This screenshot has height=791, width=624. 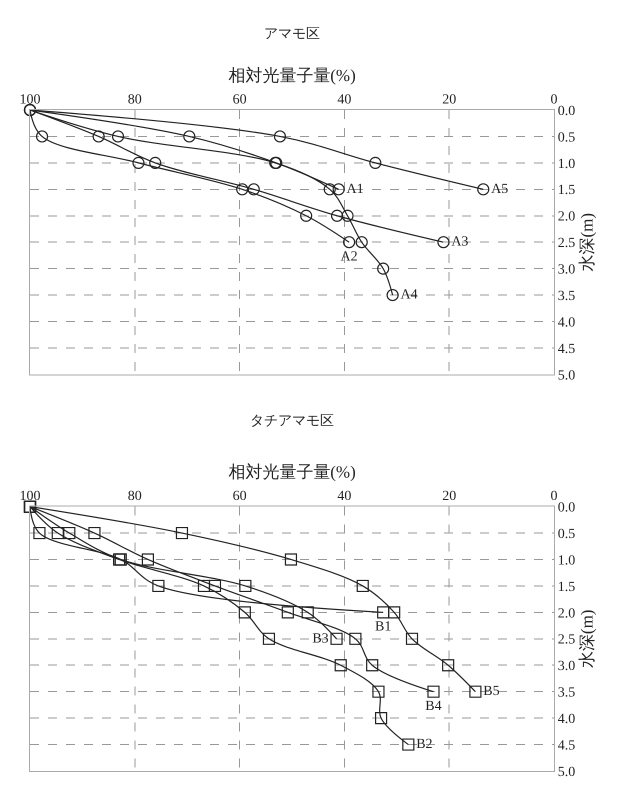 What do you see at coordinates (383, 627) in the screenshot?
I see `series-label: B1` at bounding box center [383, 627].